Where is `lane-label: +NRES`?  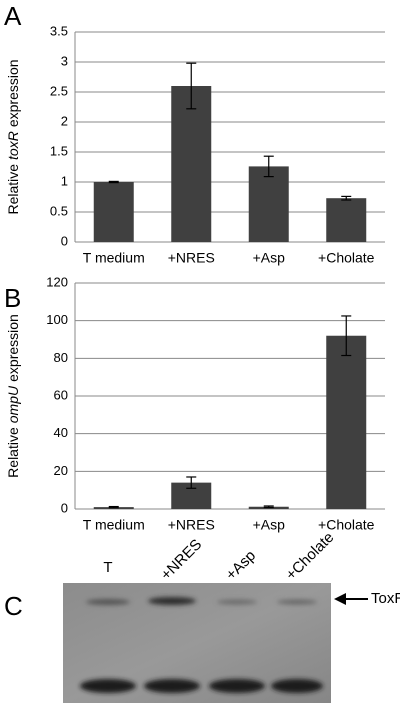 lane-label: +NRES is located at coordinates (182, 560).